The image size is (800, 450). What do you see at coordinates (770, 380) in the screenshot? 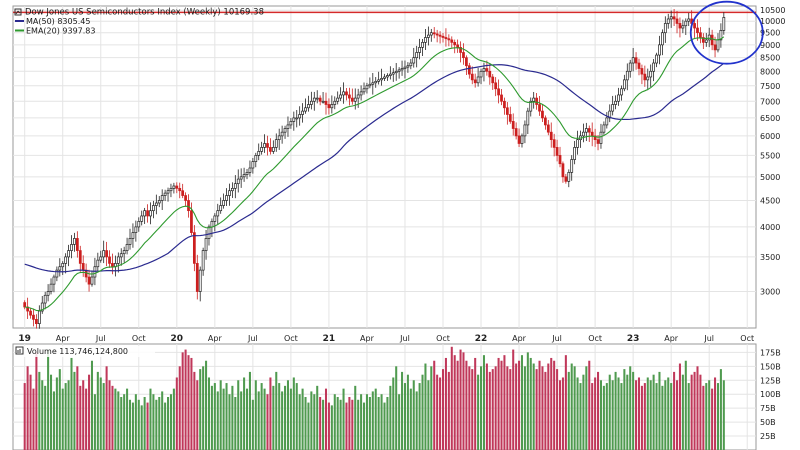
I see `volume-tick-label: 125B` at bounding box center [770, 380].